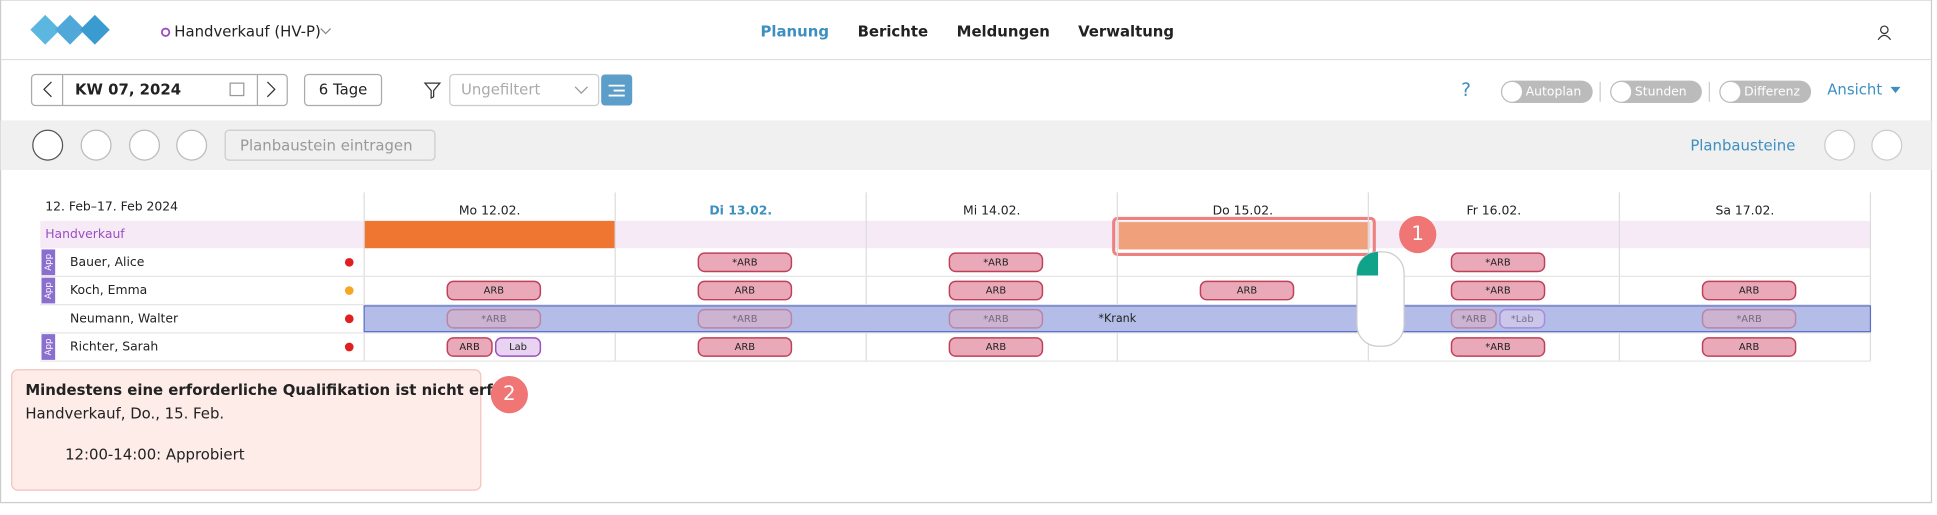 The width and height of the screenshot is (1937, 515). What do you see at coordinates (1554, 90) in the screenshot?
I see `toggle-label: Autoplan` at bounding box center [1554, 90].